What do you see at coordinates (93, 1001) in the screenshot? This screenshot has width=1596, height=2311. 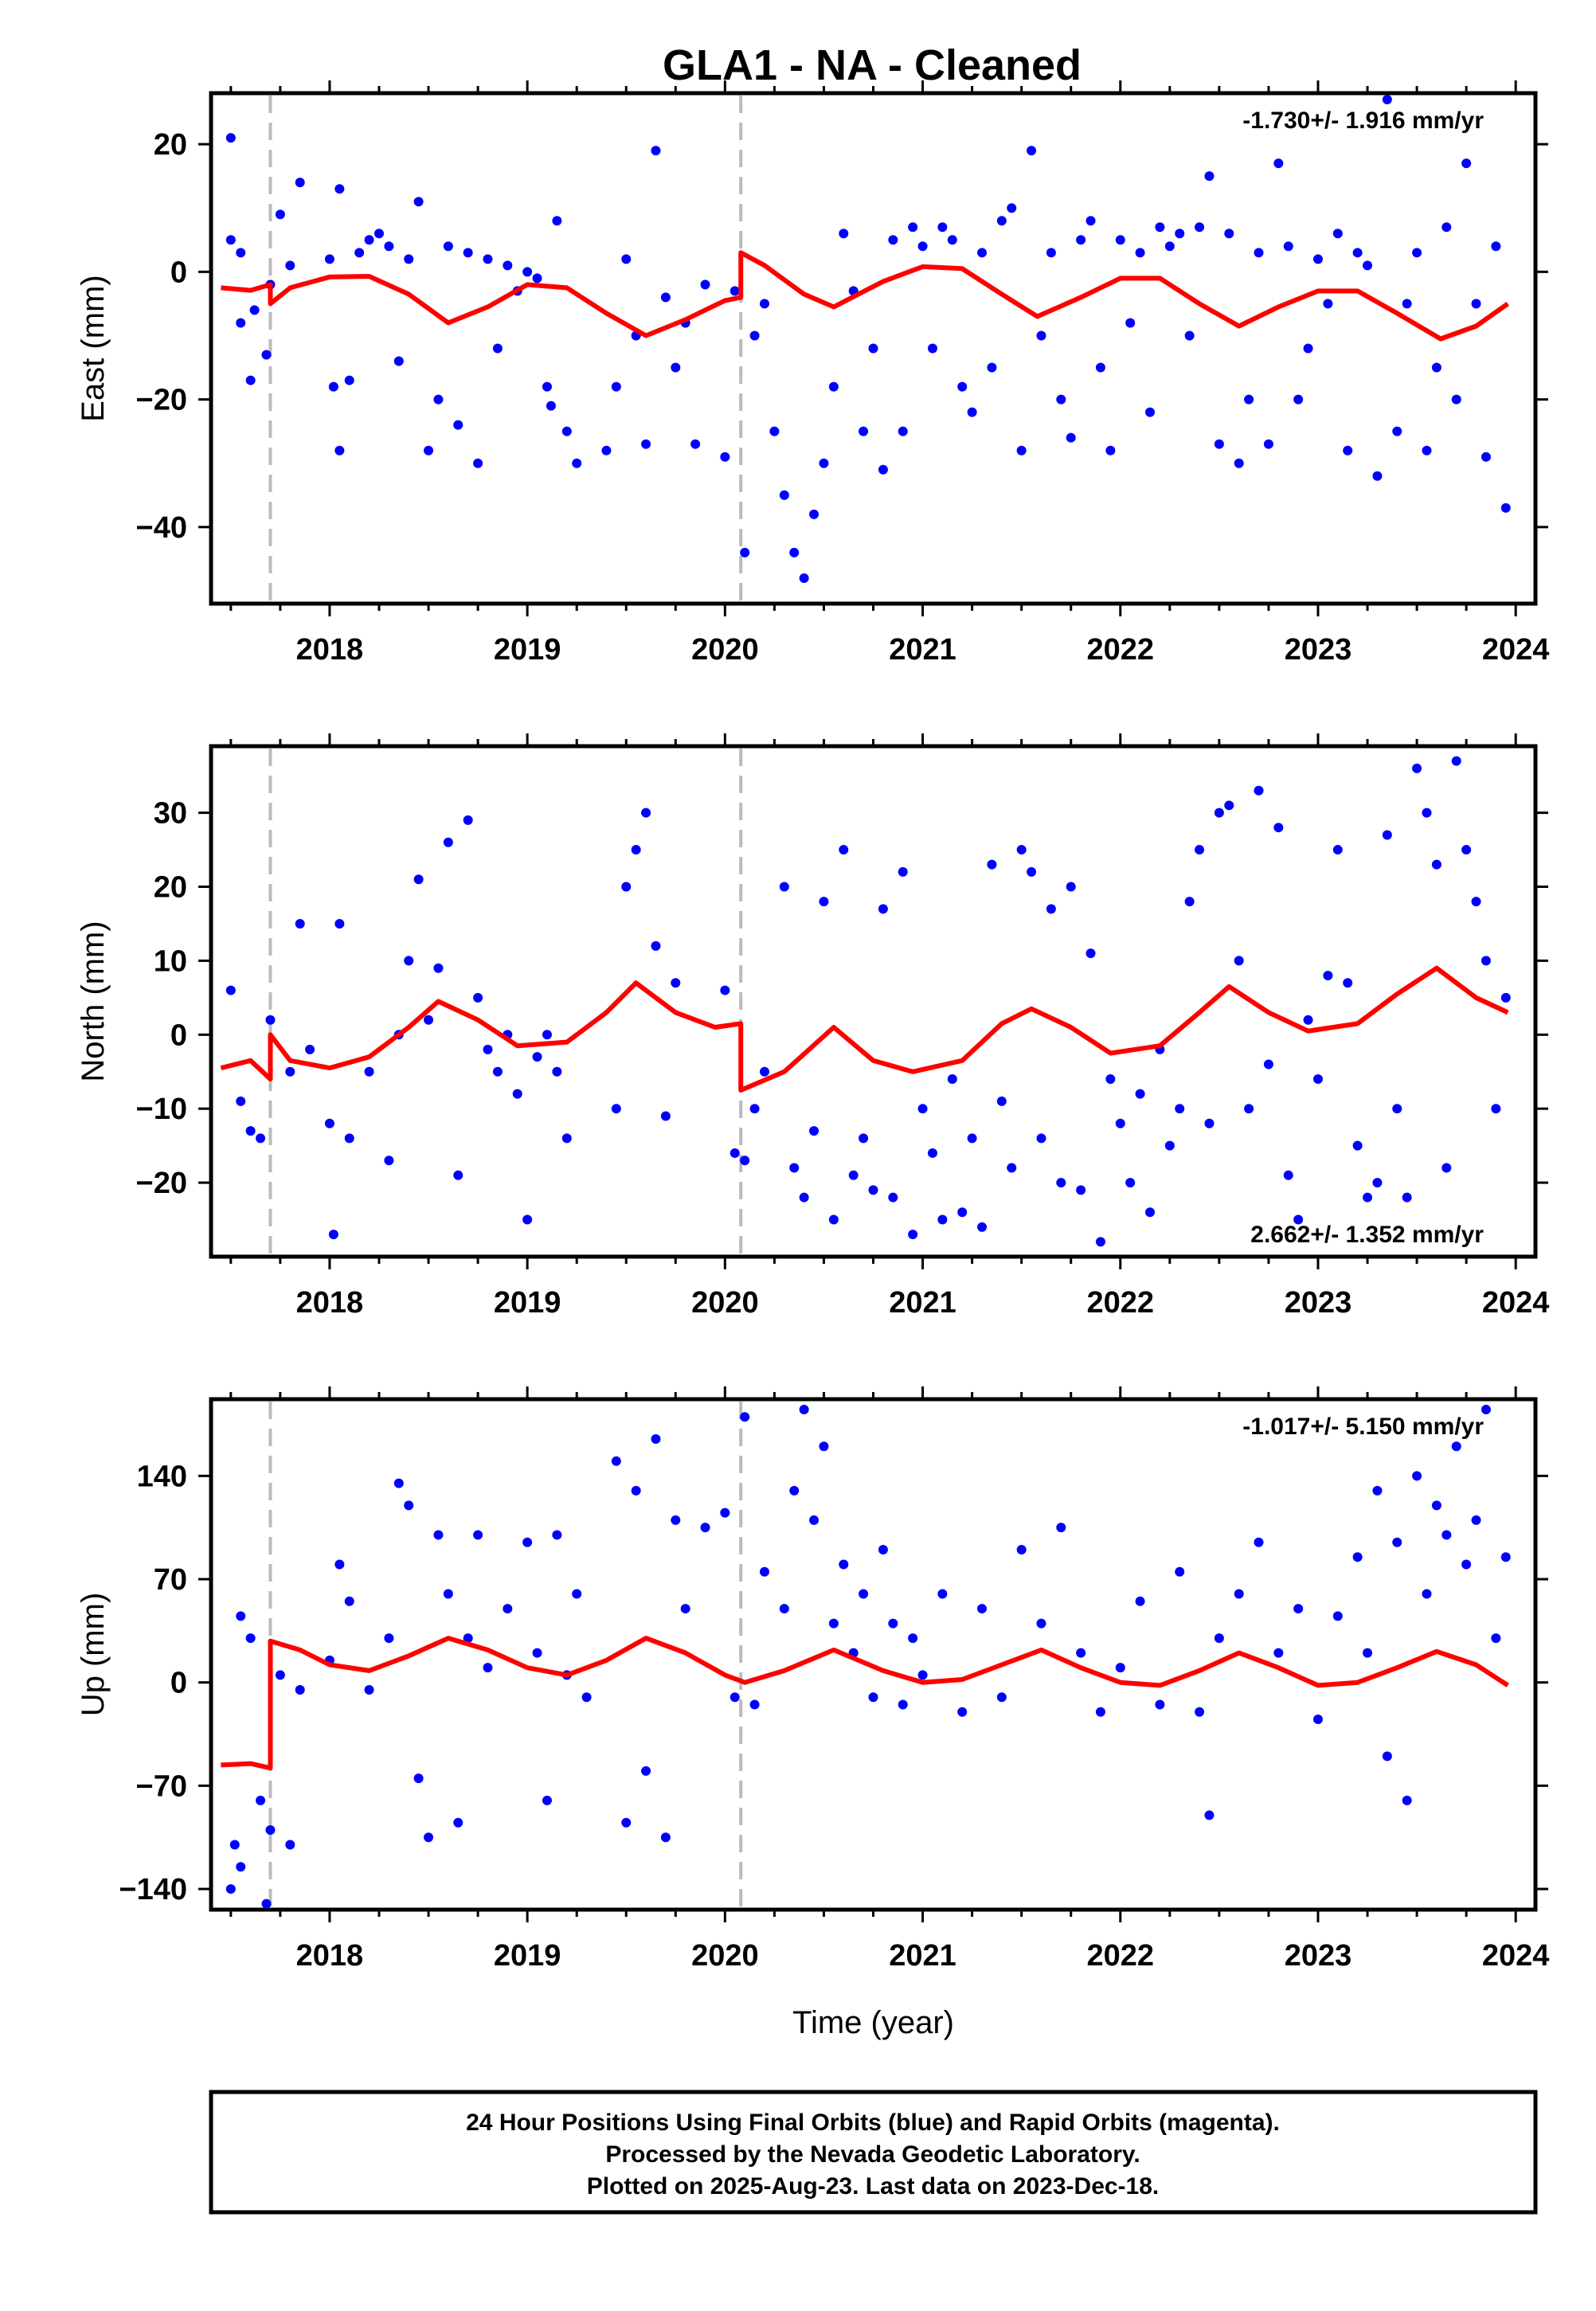 I see `y-axis-label: North (mm)` at bounding box center [93, 1001].